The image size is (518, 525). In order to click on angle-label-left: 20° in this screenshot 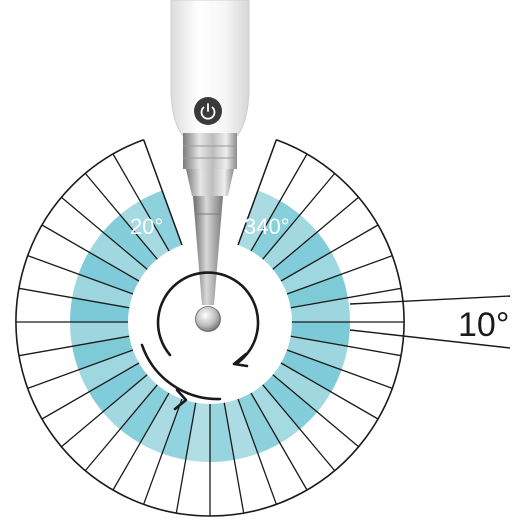, I will do `click(146, 226)`.